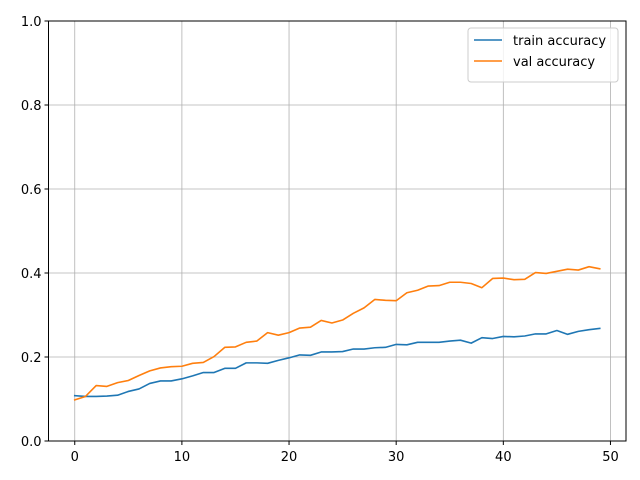 Image resolution: width=640 pixels, height=480 pixels. Describe the element at coordinates (31, 274) in the screenshot. I see `y-tick-label: 0.4` at that location.